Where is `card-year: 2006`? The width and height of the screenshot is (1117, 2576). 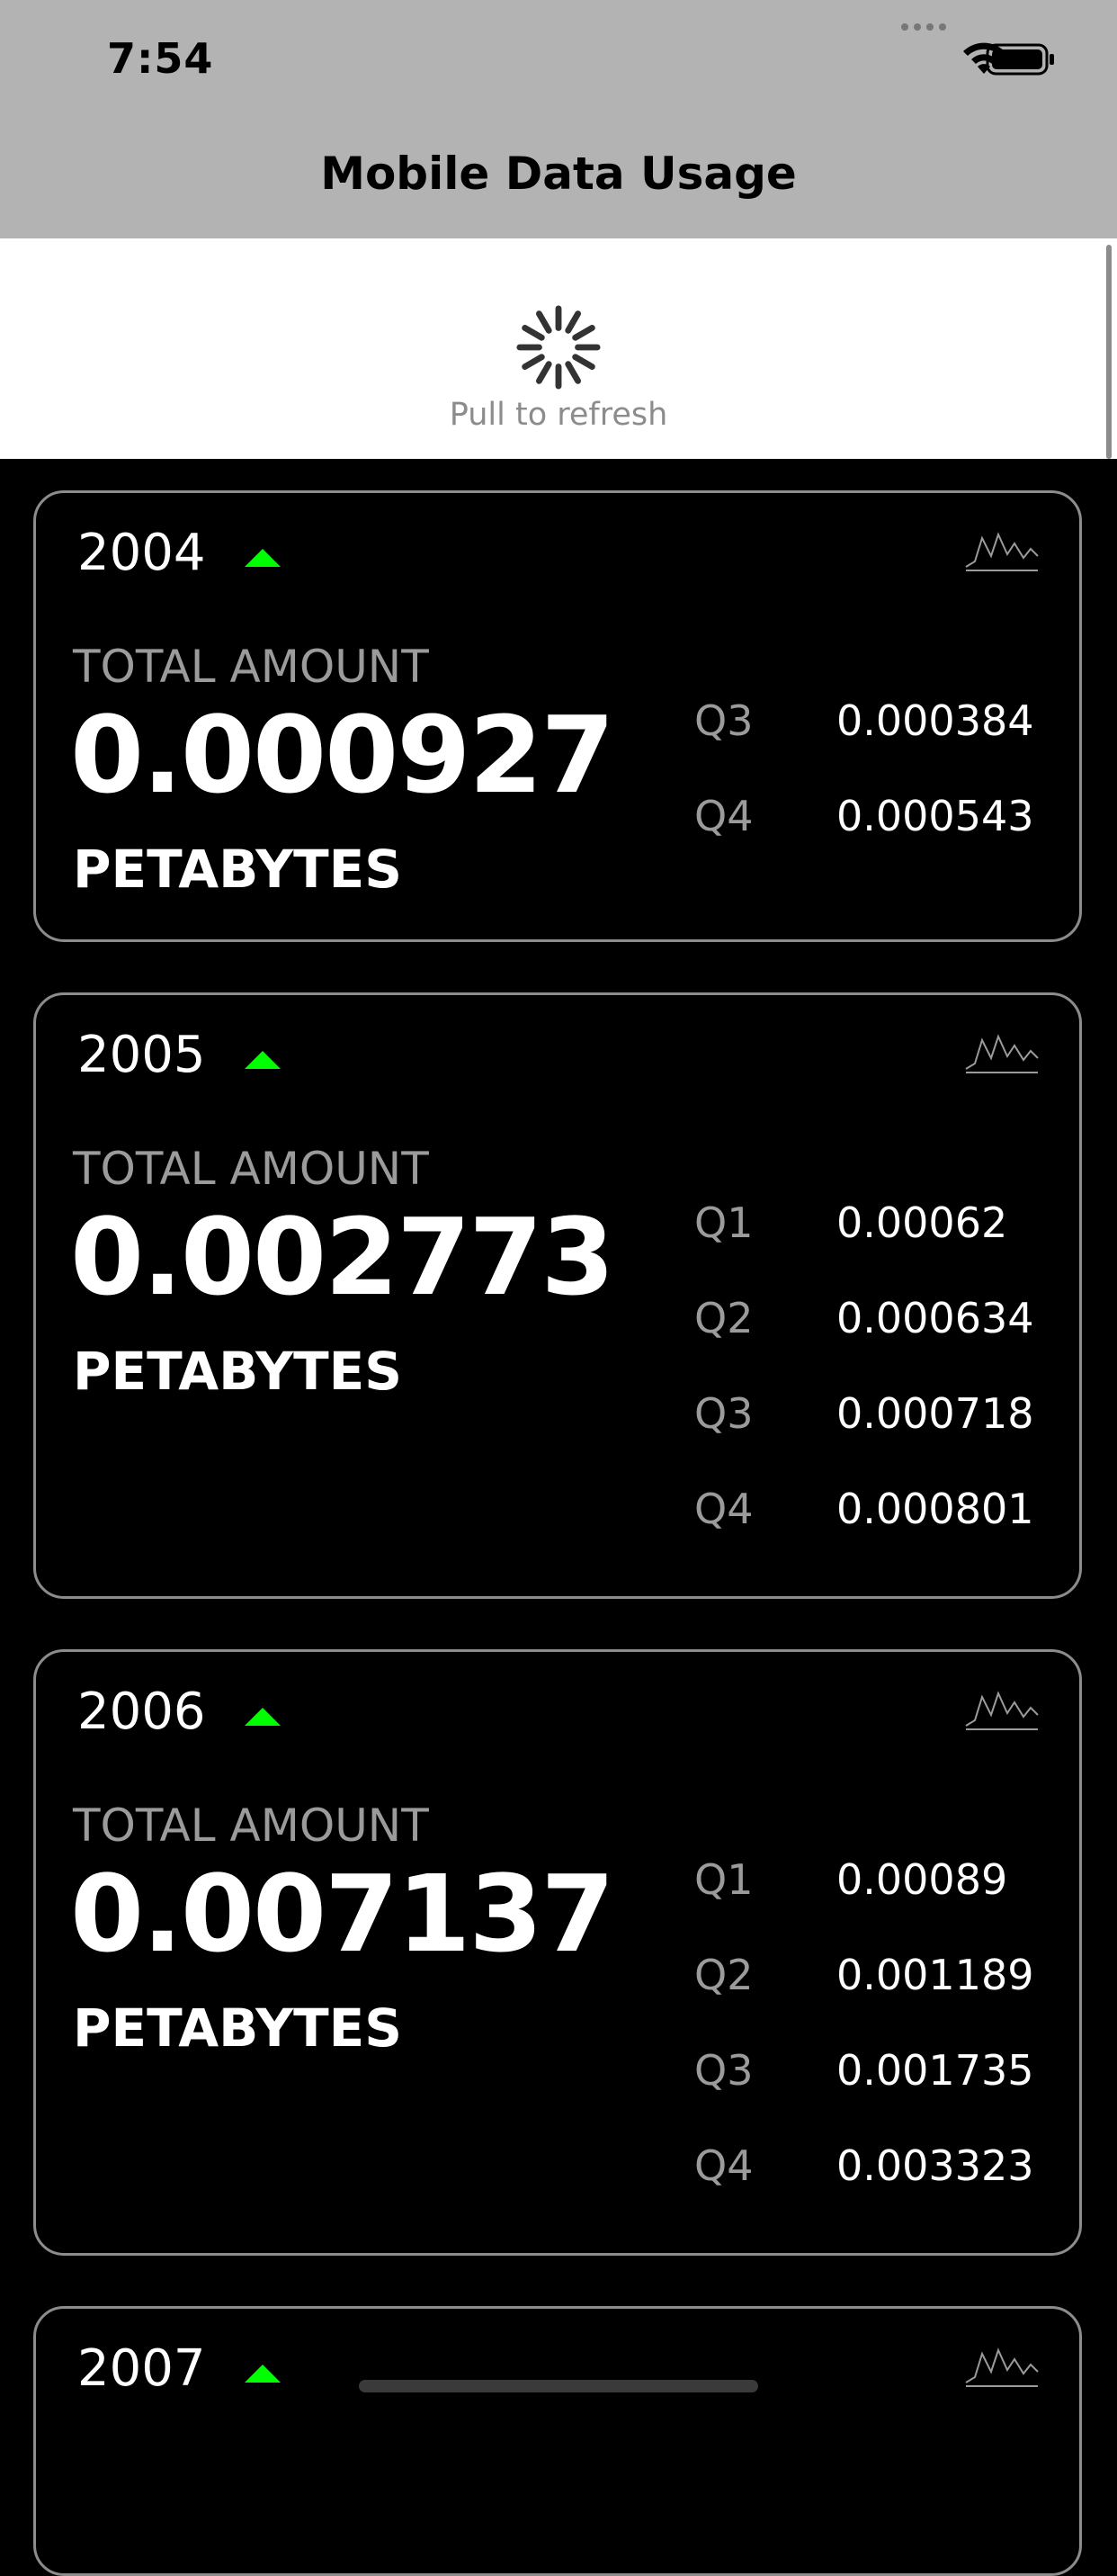 card-year: 2006 is located at coordinates (141, 1712).